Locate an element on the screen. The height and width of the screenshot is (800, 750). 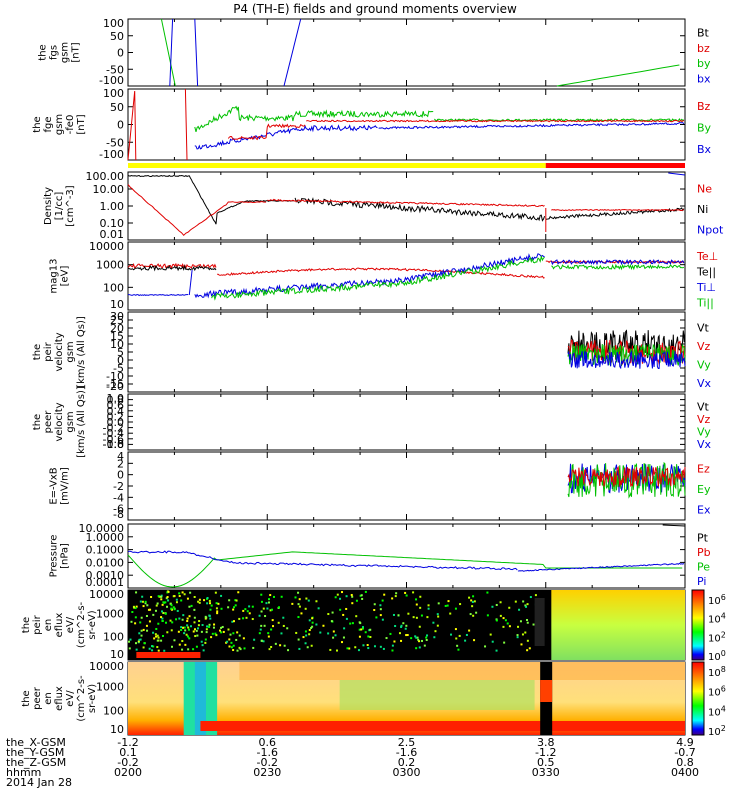
y-tick-label: 100 is located at coordinates (113, 93).